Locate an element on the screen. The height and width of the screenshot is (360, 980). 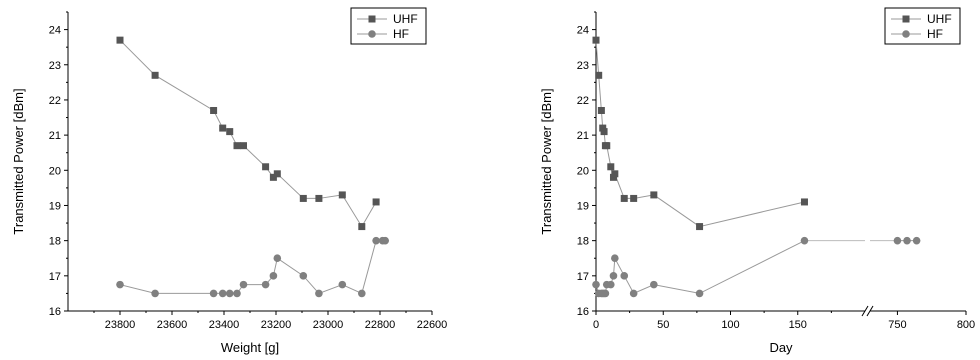
x-tick-label: 23000 is located at coordinates (328, 325).